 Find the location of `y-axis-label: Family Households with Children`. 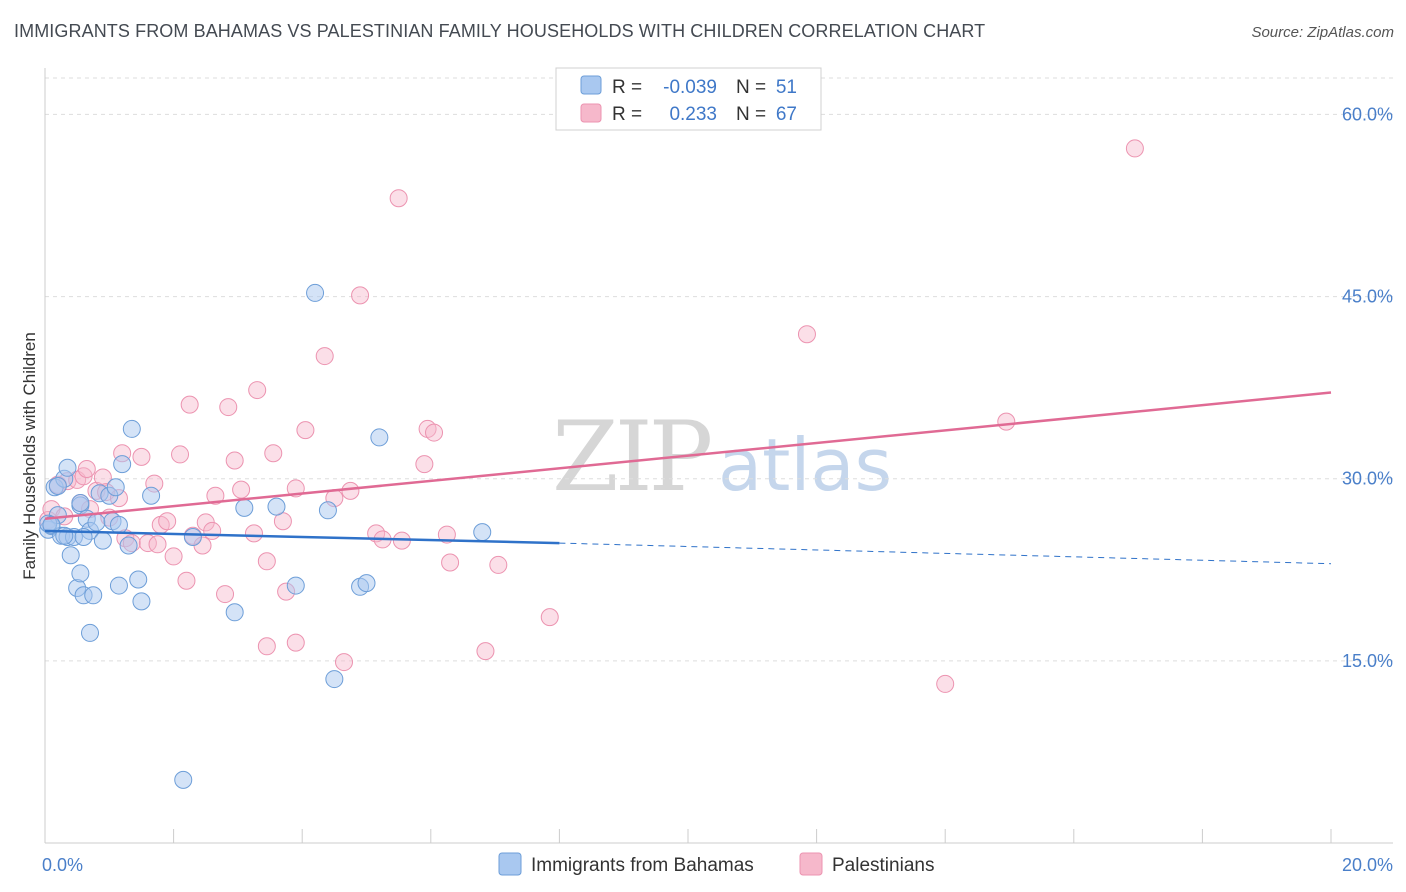

y-axis-label: Family Households with Children is located at coordinates (29, 456).